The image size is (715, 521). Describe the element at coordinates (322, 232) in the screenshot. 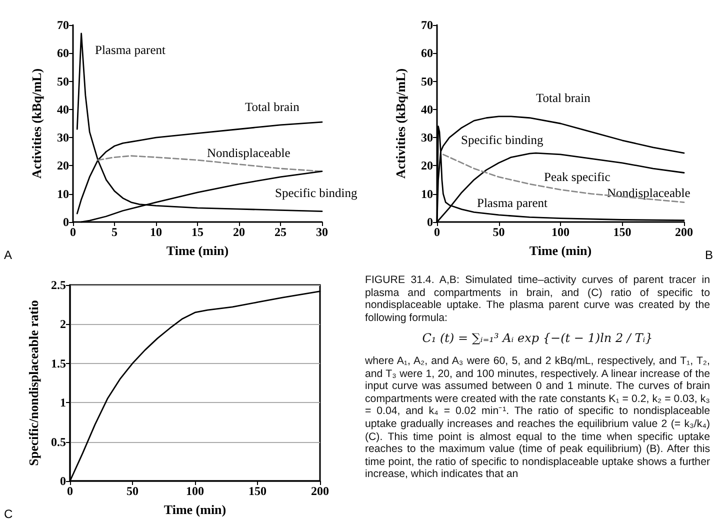

I see `x-tick-label: 30` at that location.